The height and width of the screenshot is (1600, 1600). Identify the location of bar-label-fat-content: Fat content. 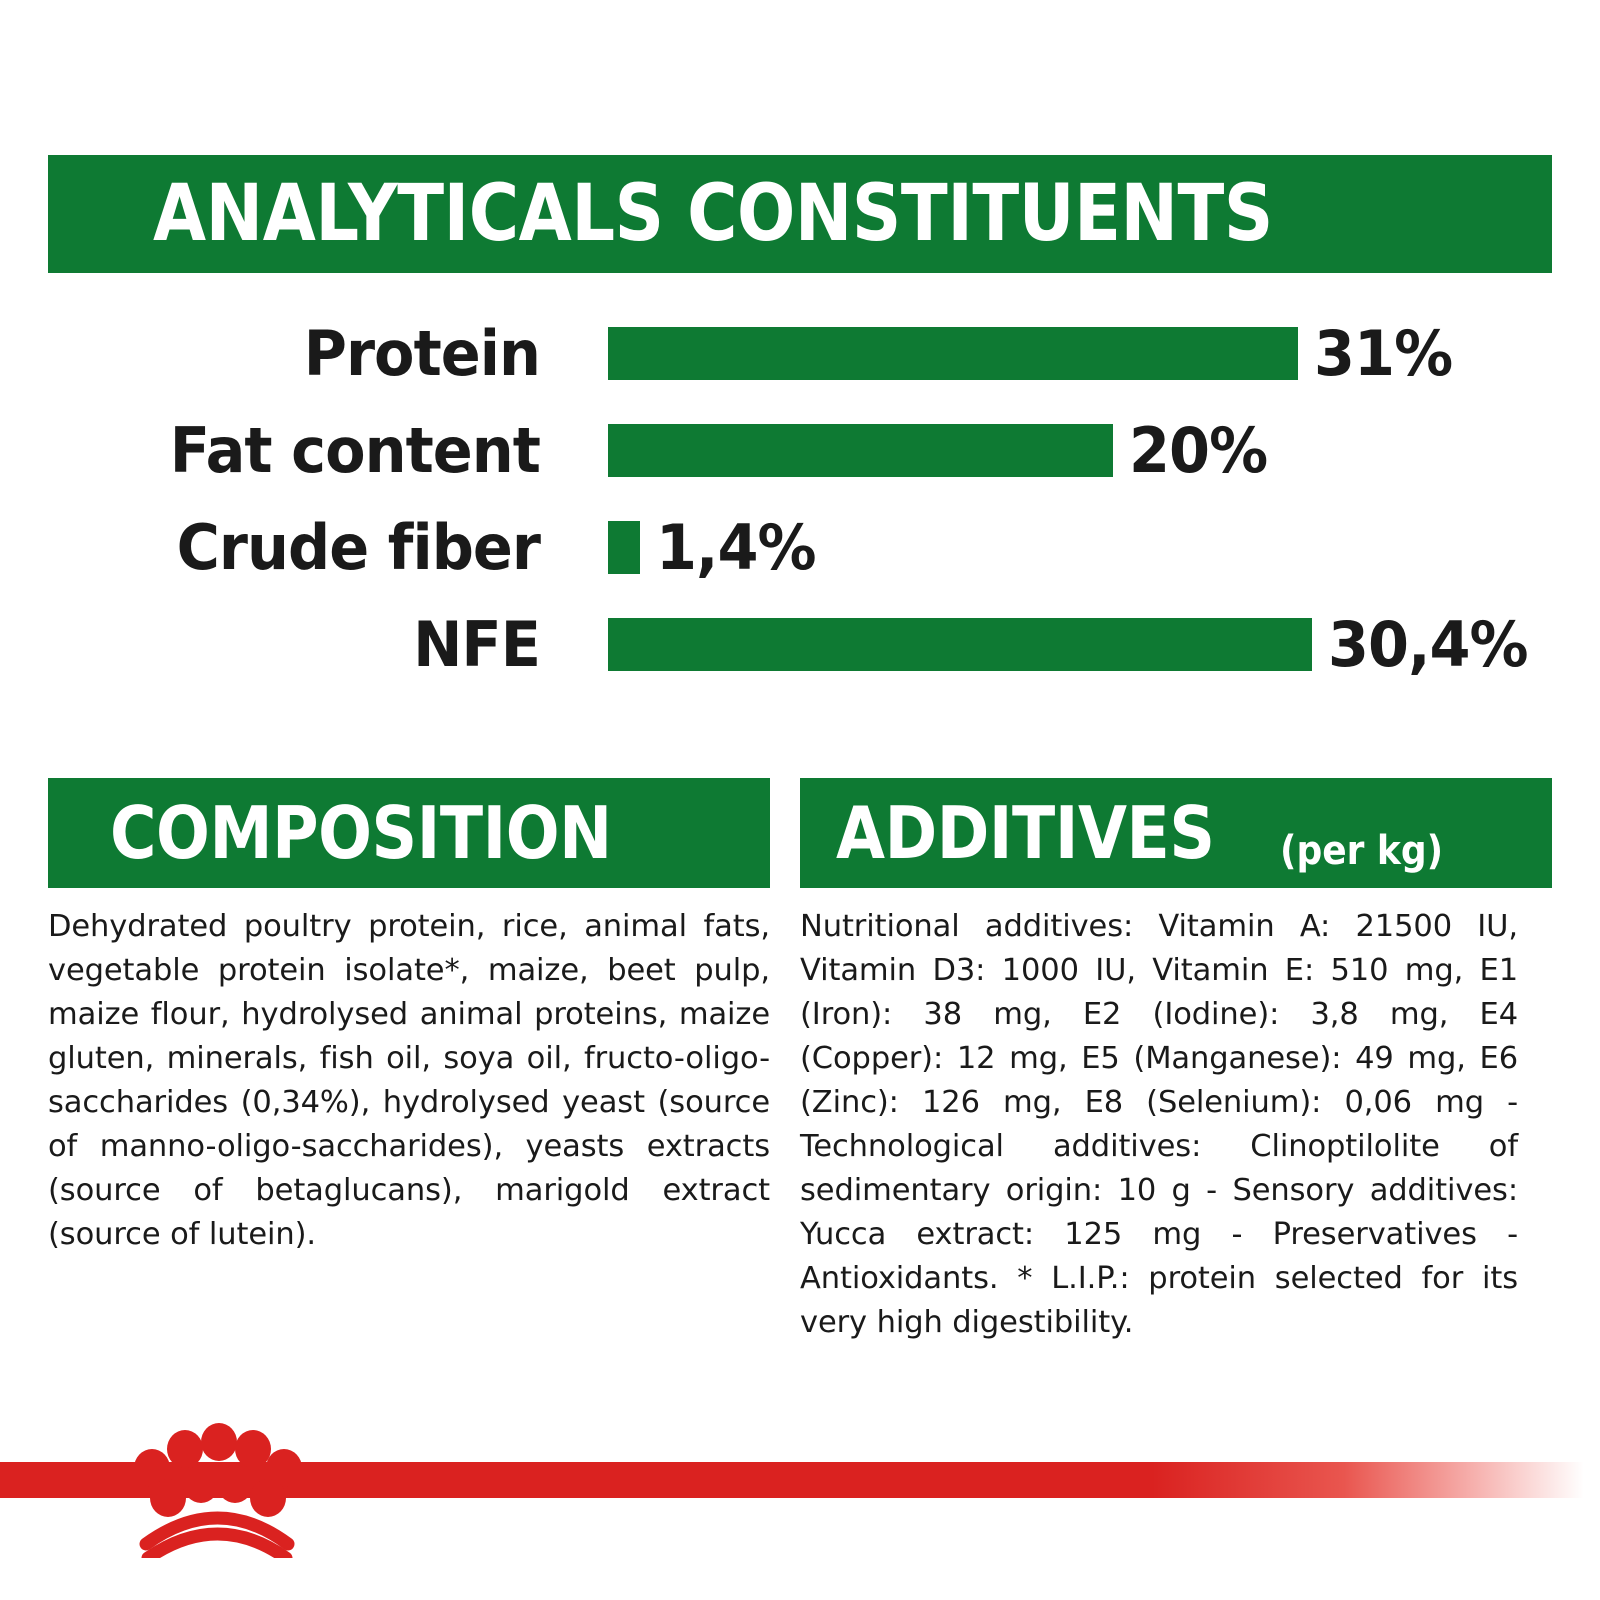
(355, 450).